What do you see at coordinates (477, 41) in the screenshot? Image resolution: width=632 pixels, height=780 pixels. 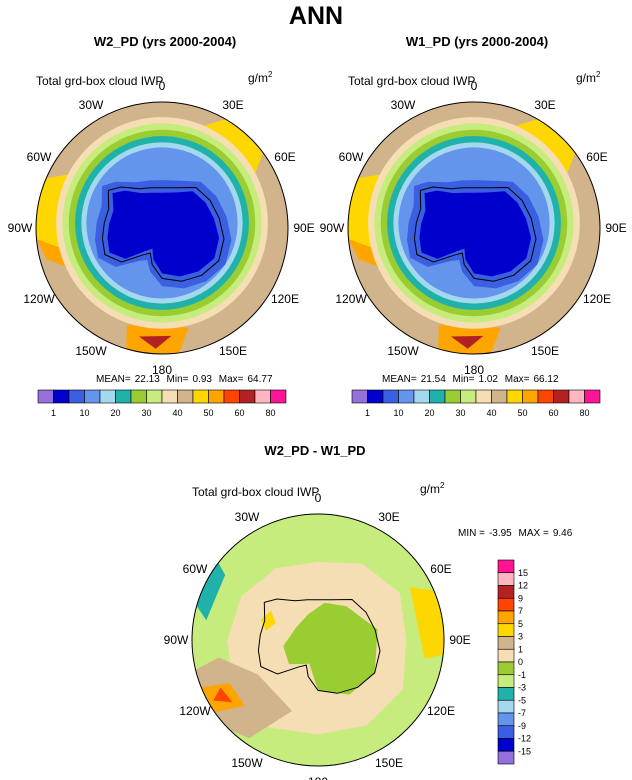 I see `panel2-title: W1_PD (yrs 2000-2004)` at bounding box center [477, 41].